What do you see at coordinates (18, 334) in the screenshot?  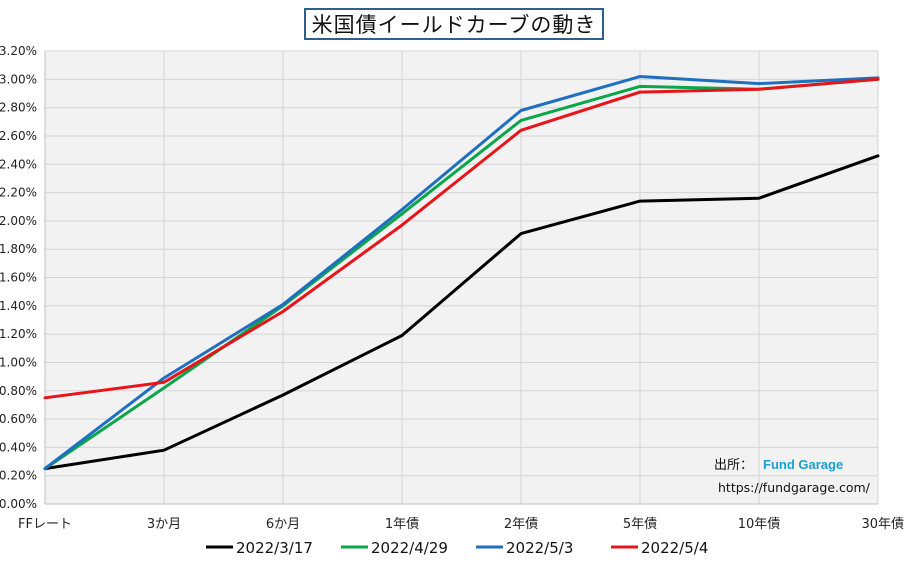 I see `y-tick-label: 1.20%` at bounding box center [18, 334].